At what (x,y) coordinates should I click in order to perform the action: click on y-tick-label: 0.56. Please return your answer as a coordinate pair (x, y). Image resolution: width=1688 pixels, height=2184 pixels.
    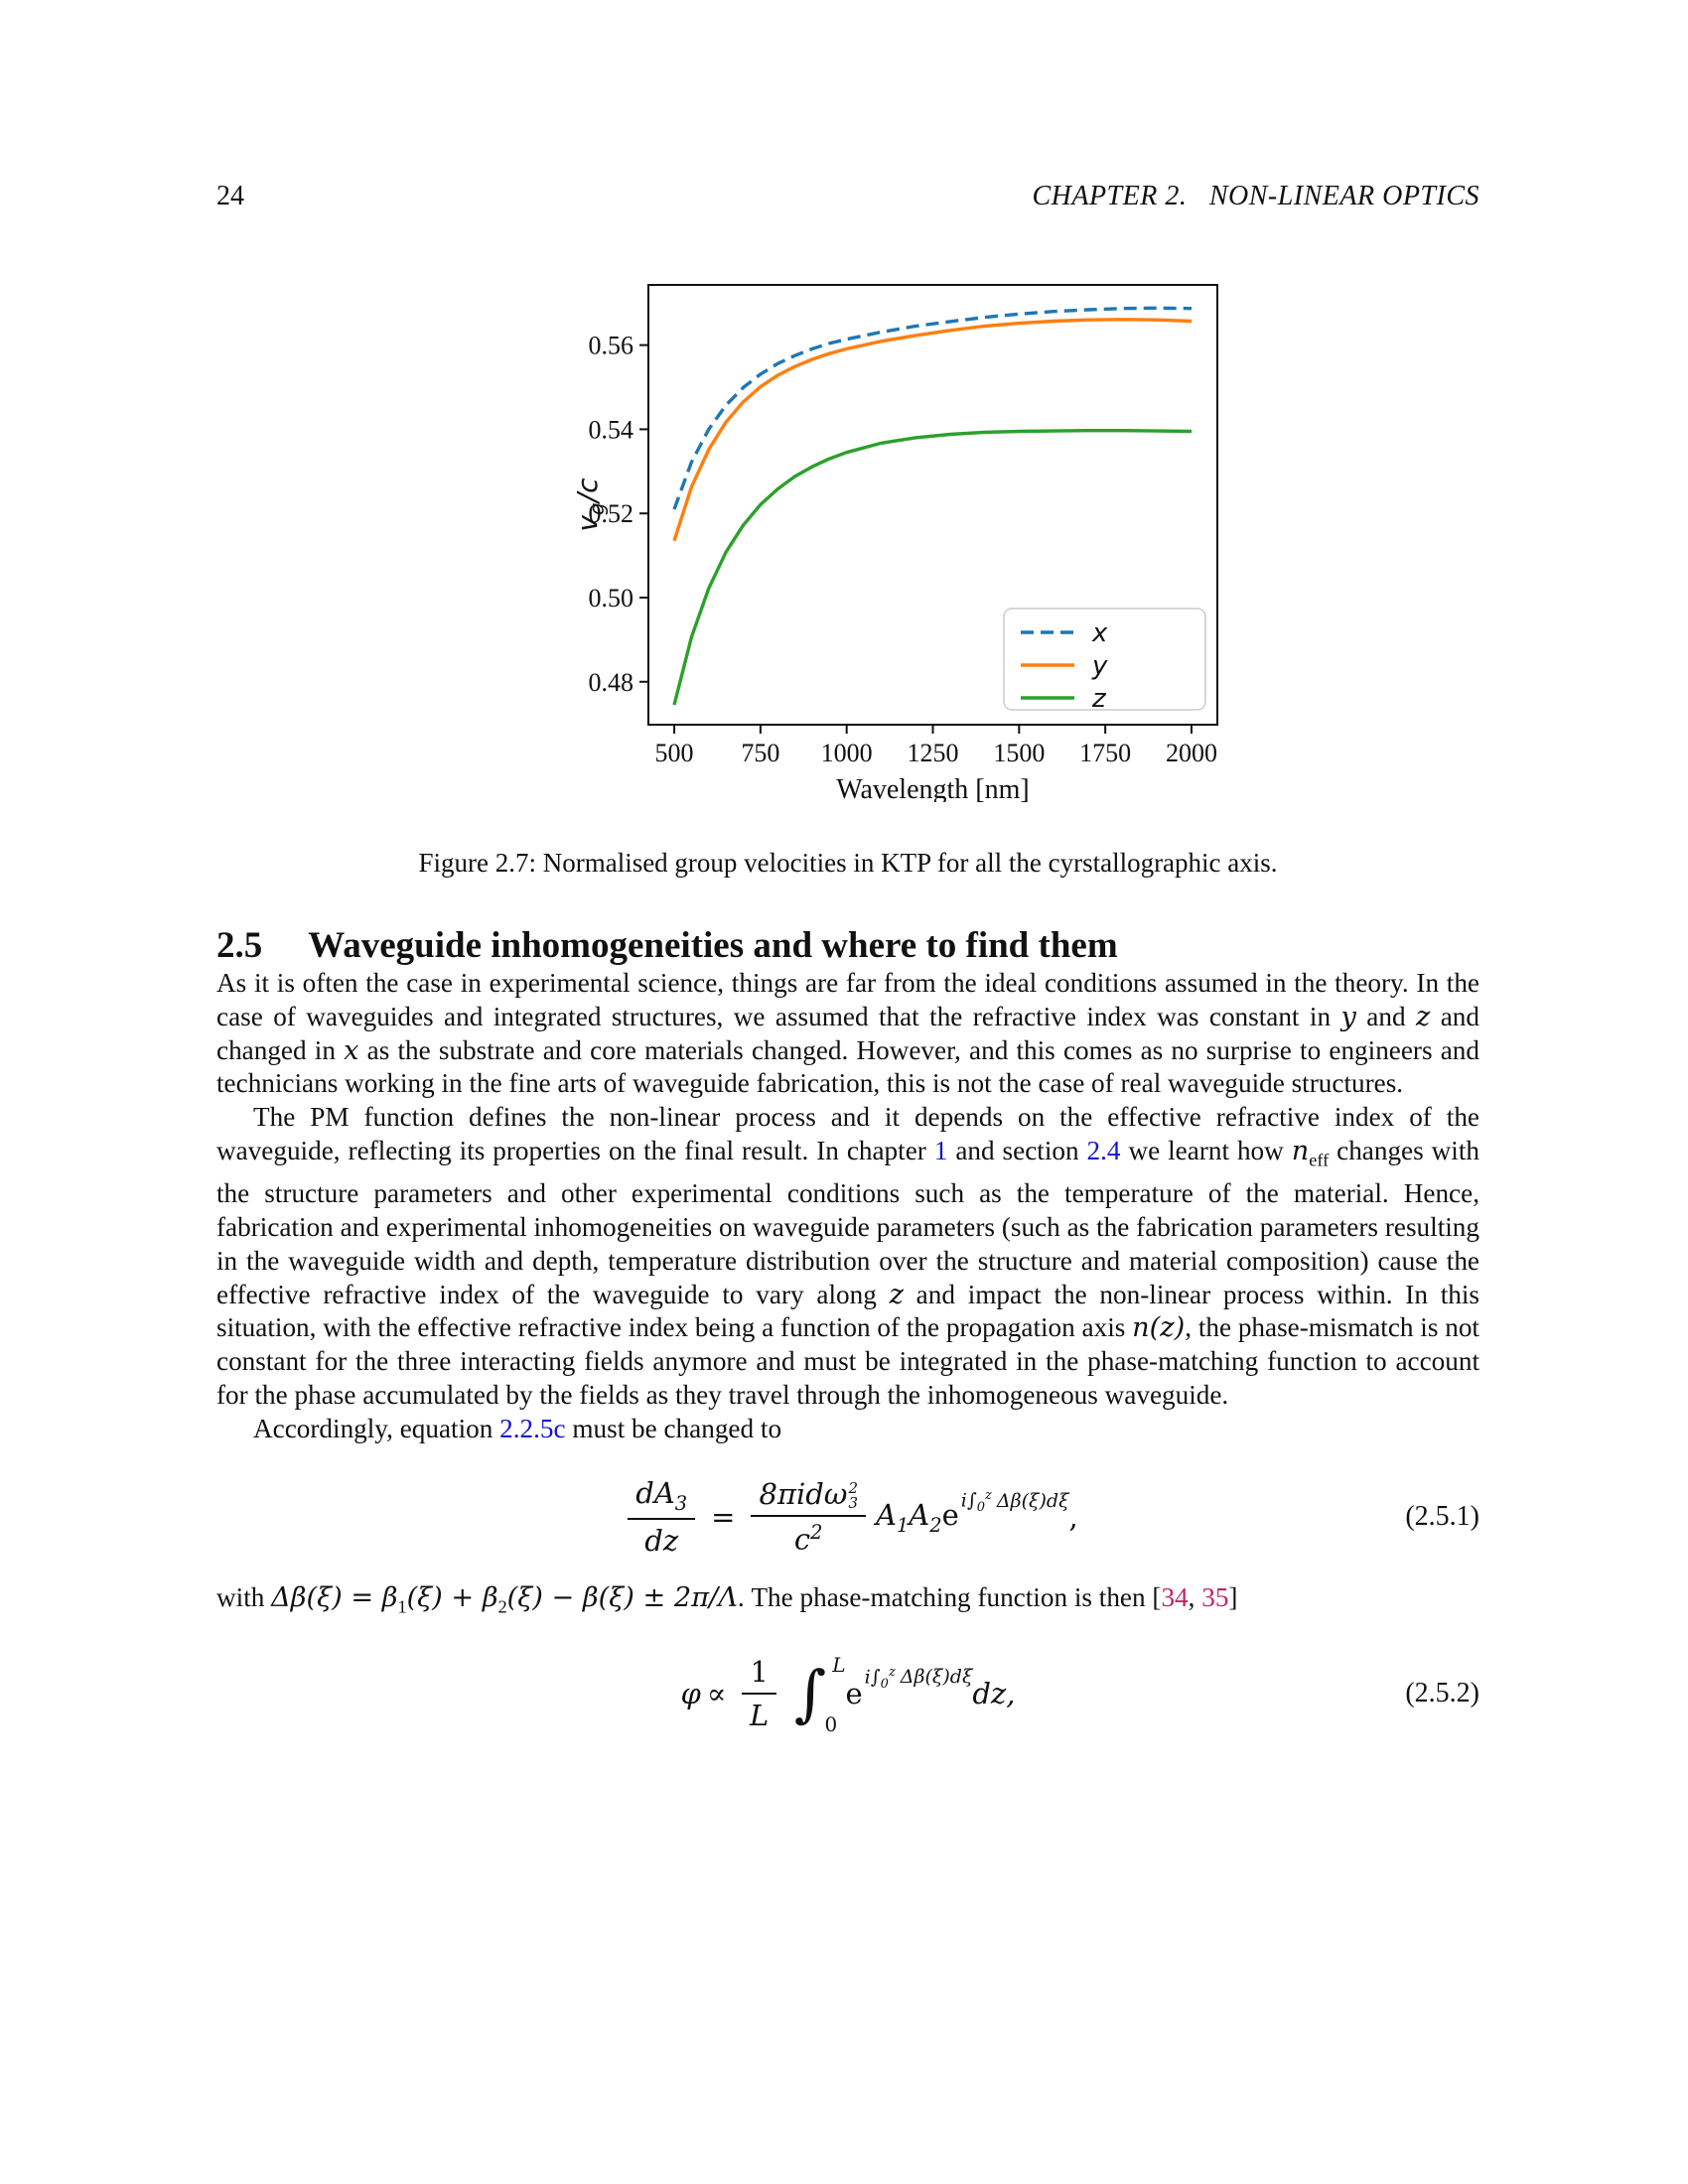
    Looking at the image, I should click on (611, 346).